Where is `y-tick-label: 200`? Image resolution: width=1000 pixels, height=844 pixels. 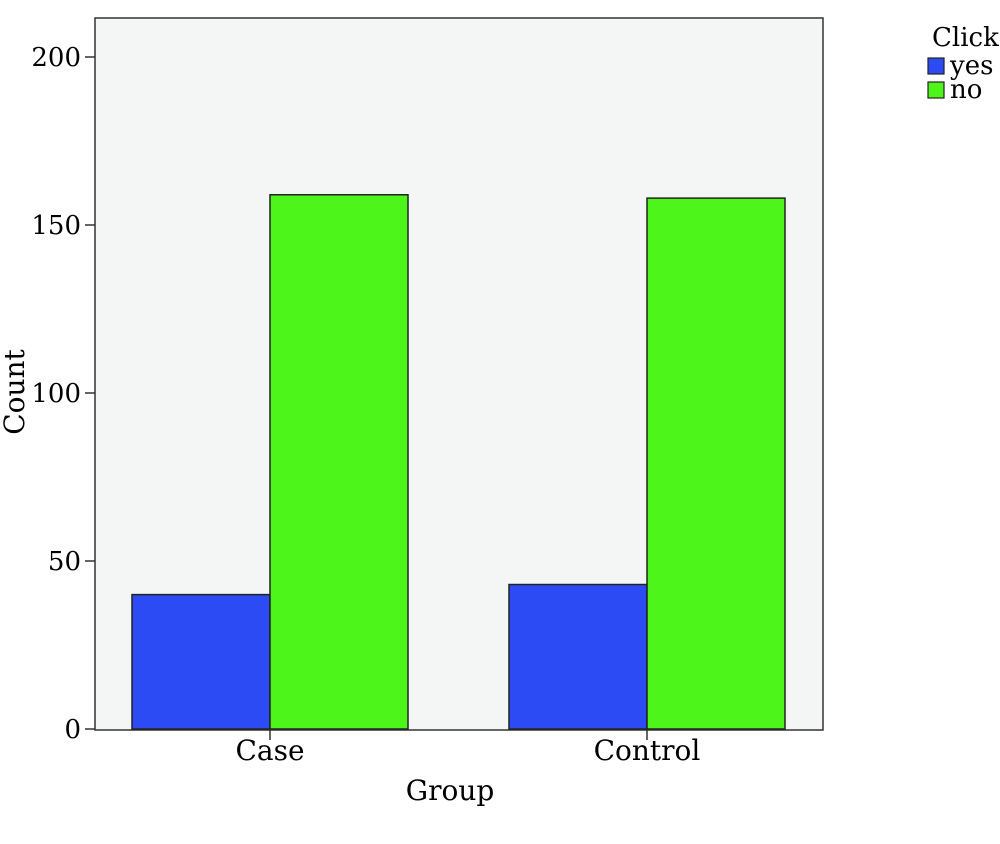 y-tick-label: 200 is located at coordinates (56, 58).